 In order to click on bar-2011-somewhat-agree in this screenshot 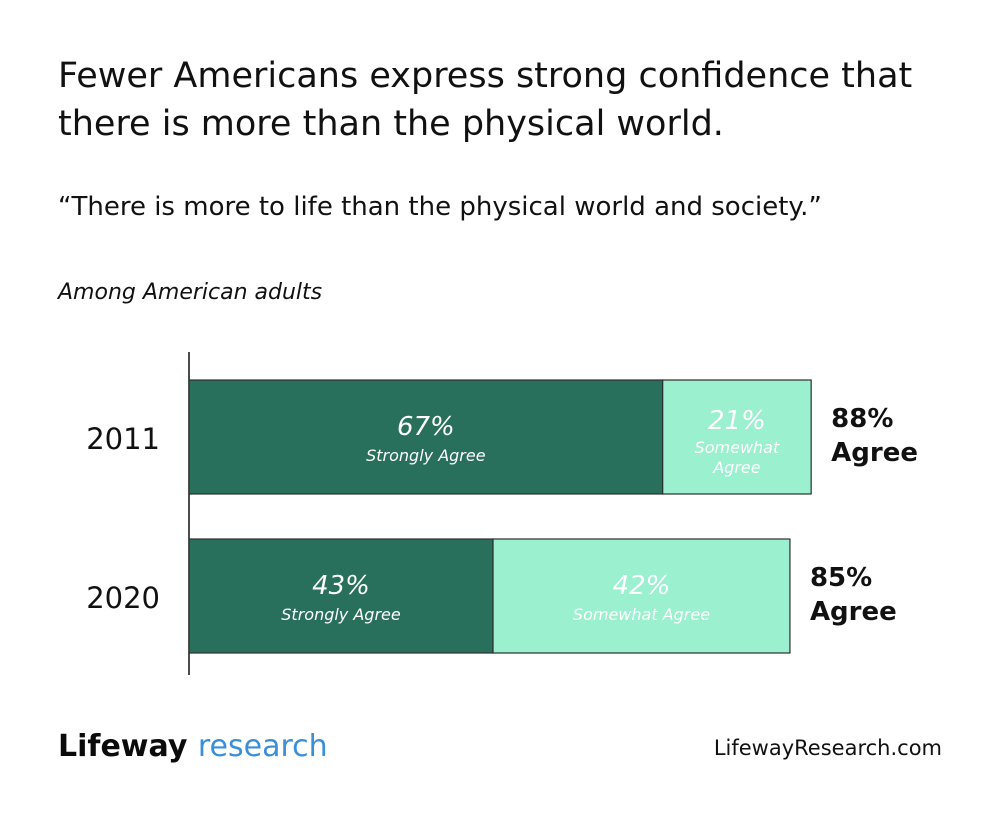, I will do `click(737, 437)`.